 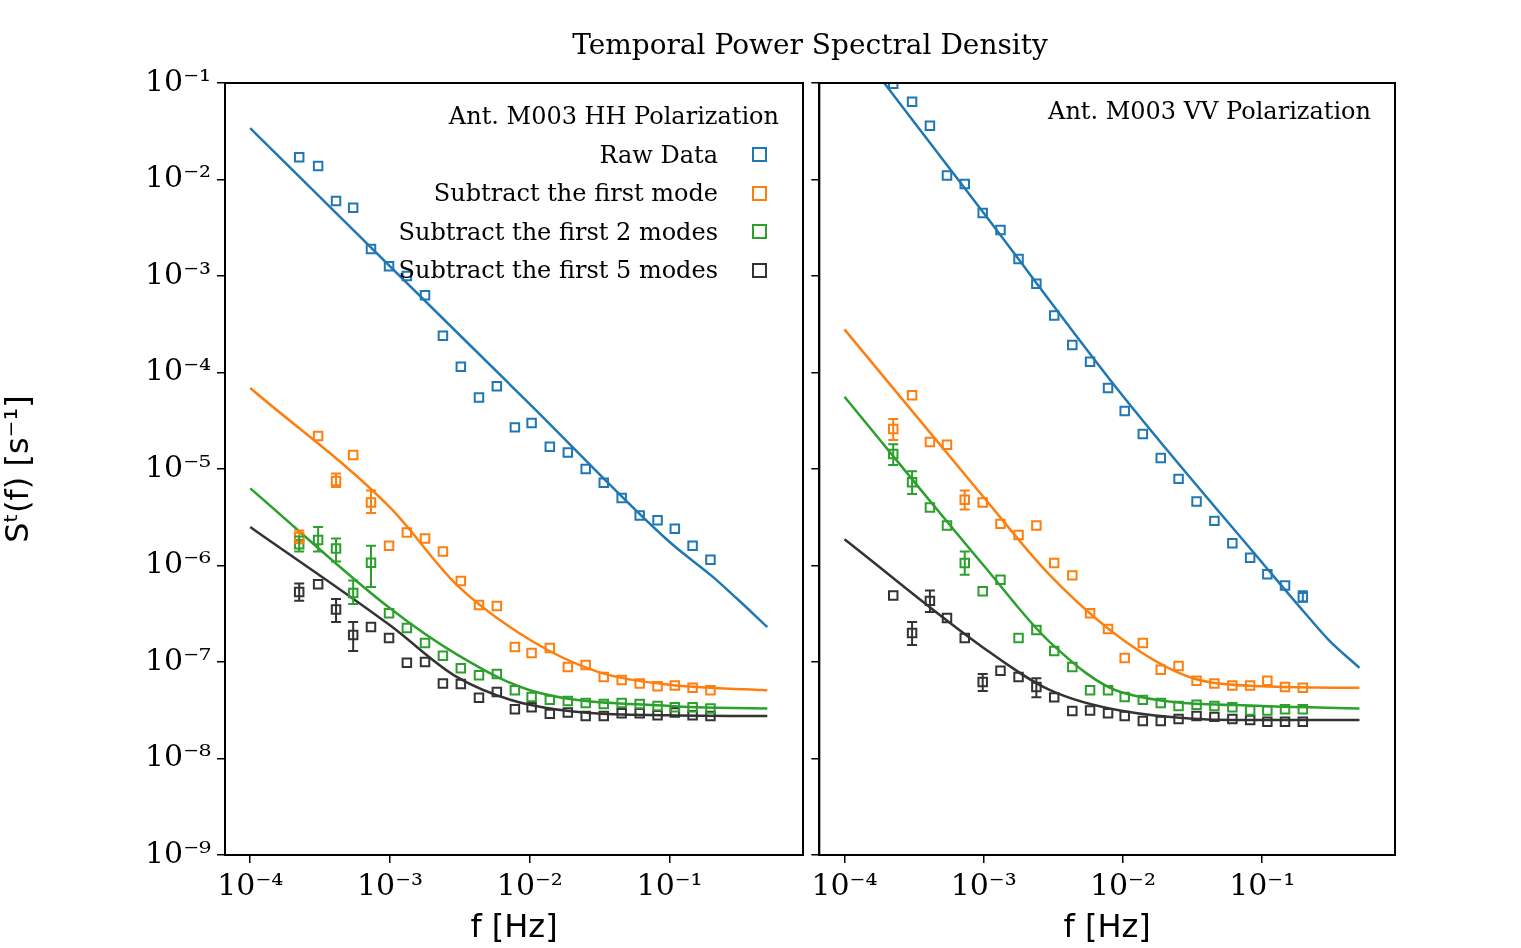 What do you see at coordinates (177, 563) in the screenshot?
I see `y-tick-label: 10⁻⁶` at bounding box center [177, 563].